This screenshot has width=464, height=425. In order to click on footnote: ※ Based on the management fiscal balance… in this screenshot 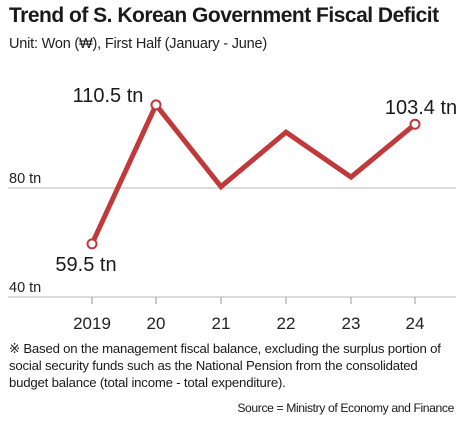, I will do `click(225, 365)`.